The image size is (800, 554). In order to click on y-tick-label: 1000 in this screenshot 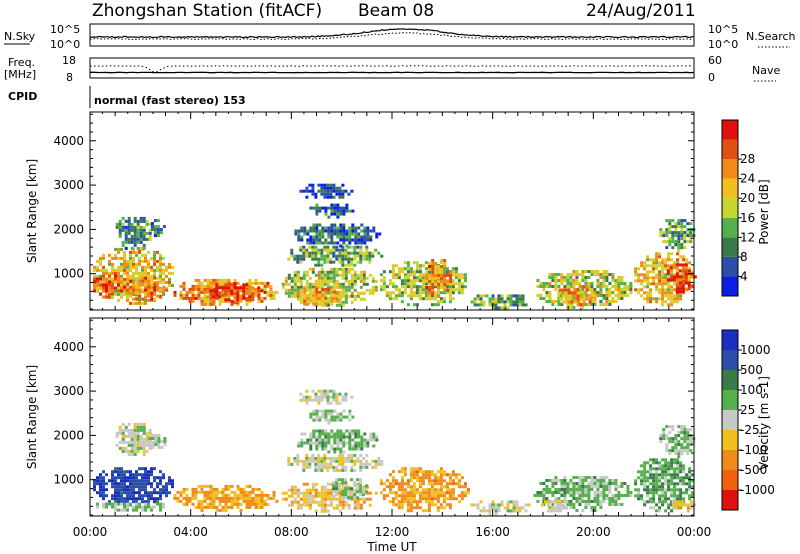, I will do `click(68, 480)`.